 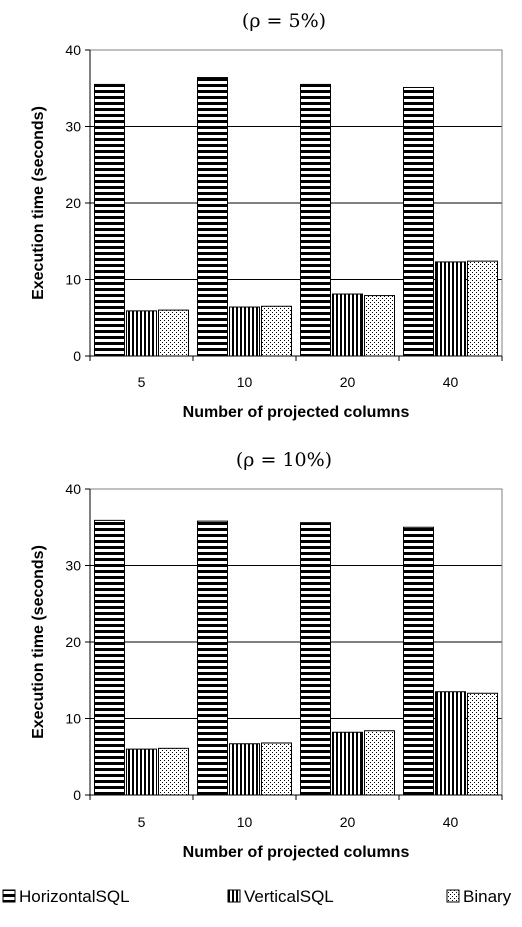 I want to click on chart-title: (ρ = 10%), so click(x=284, y=460).